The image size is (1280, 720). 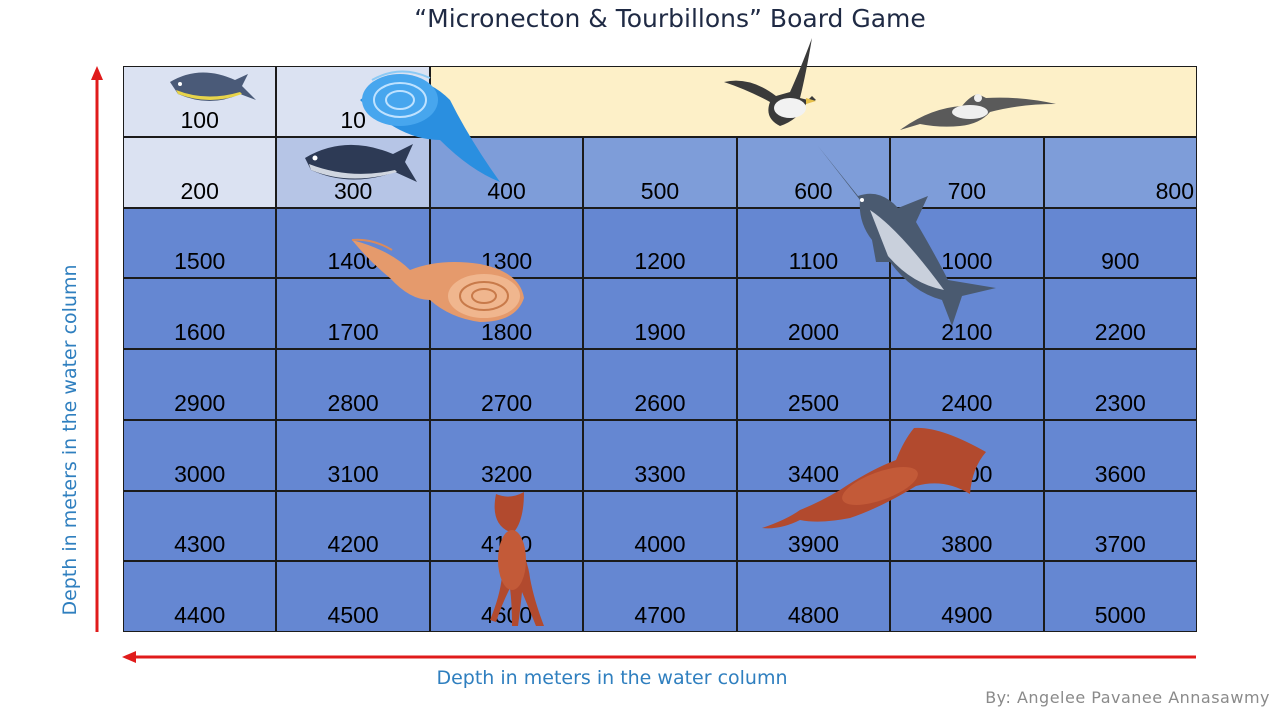 I want to click on board-row: 4300 4200 4100 4000 3900 3800 3700, so click(x=660, y=526).